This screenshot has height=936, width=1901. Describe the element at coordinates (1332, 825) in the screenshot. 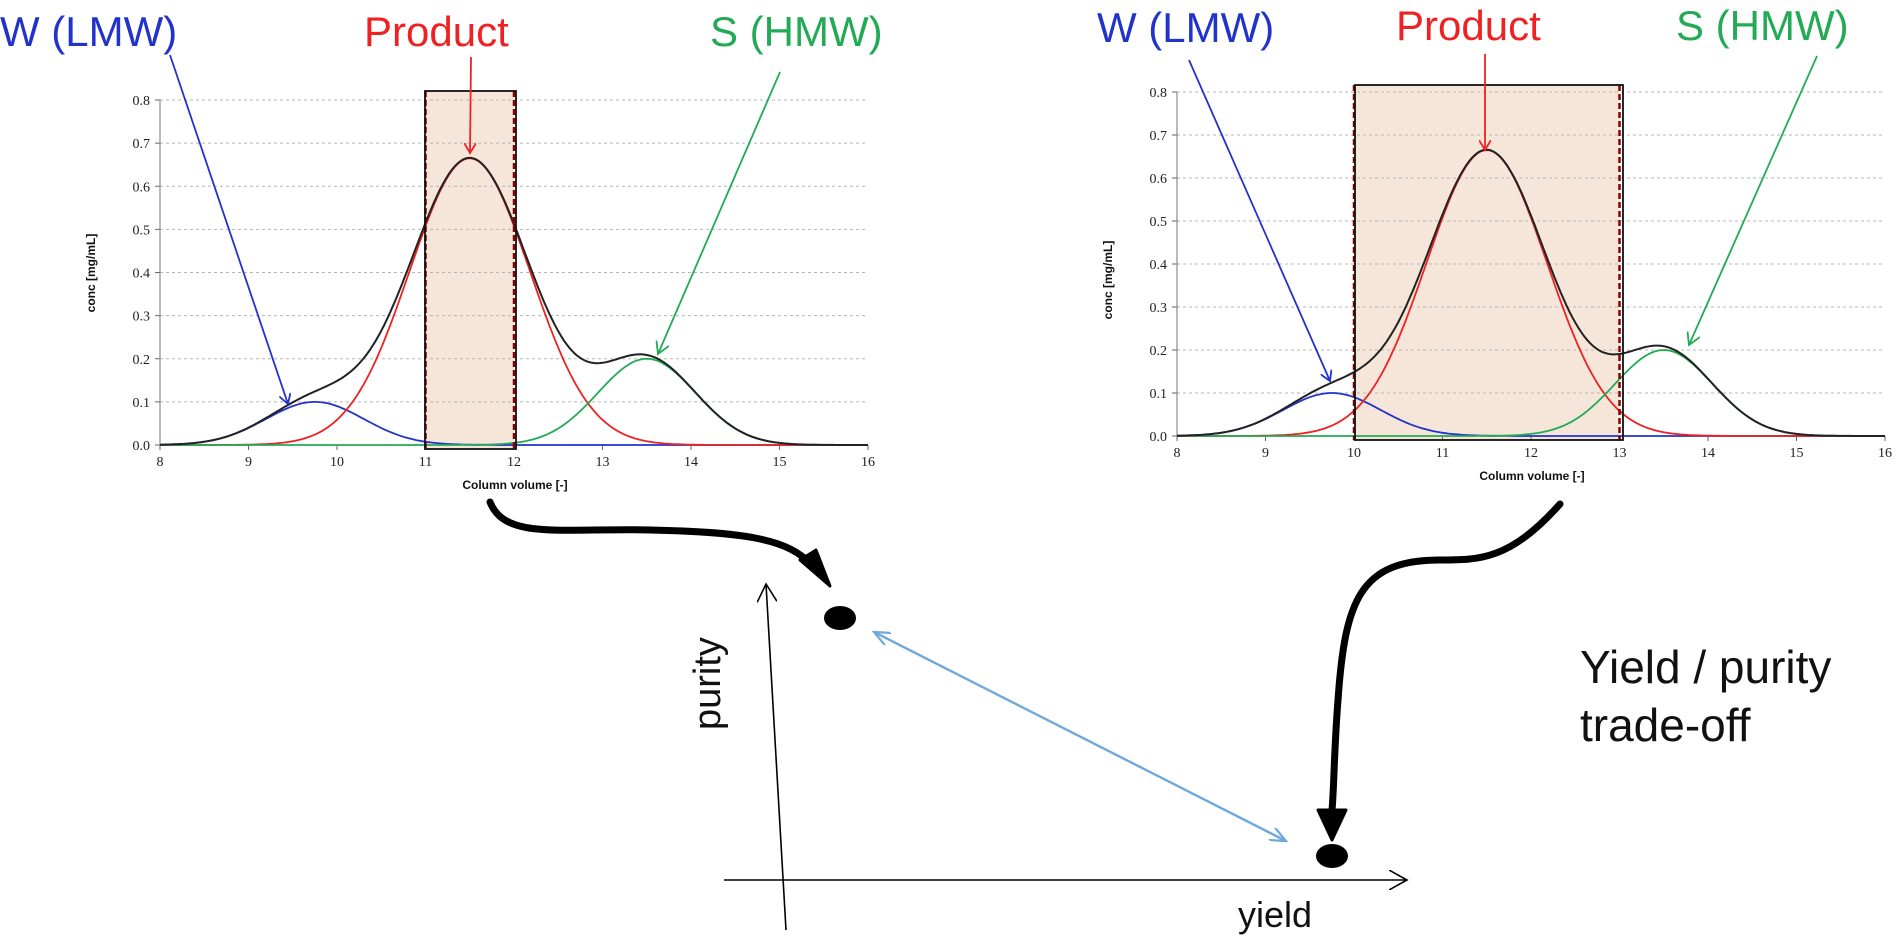

I see `flow-arrowhead-right` at that location.